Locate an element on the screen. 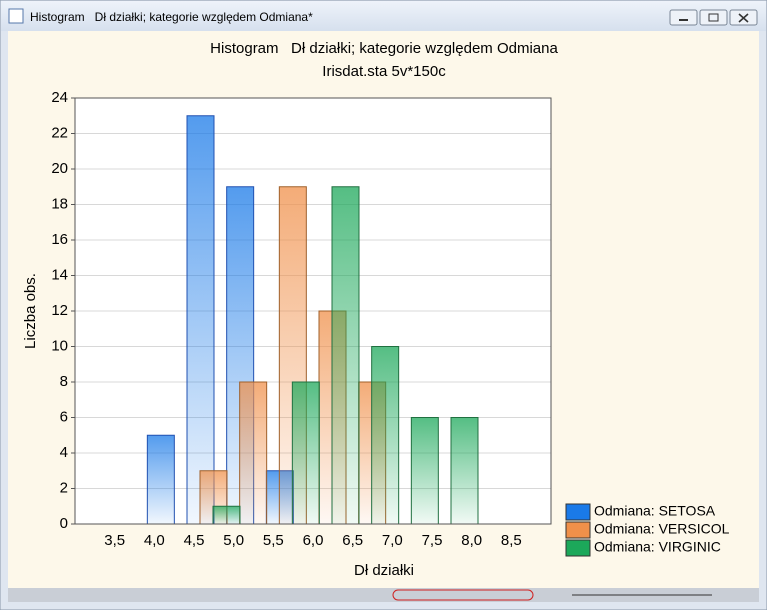  legend-label: Odmiana: VIRGINIC is located at coordinates (657, 547).